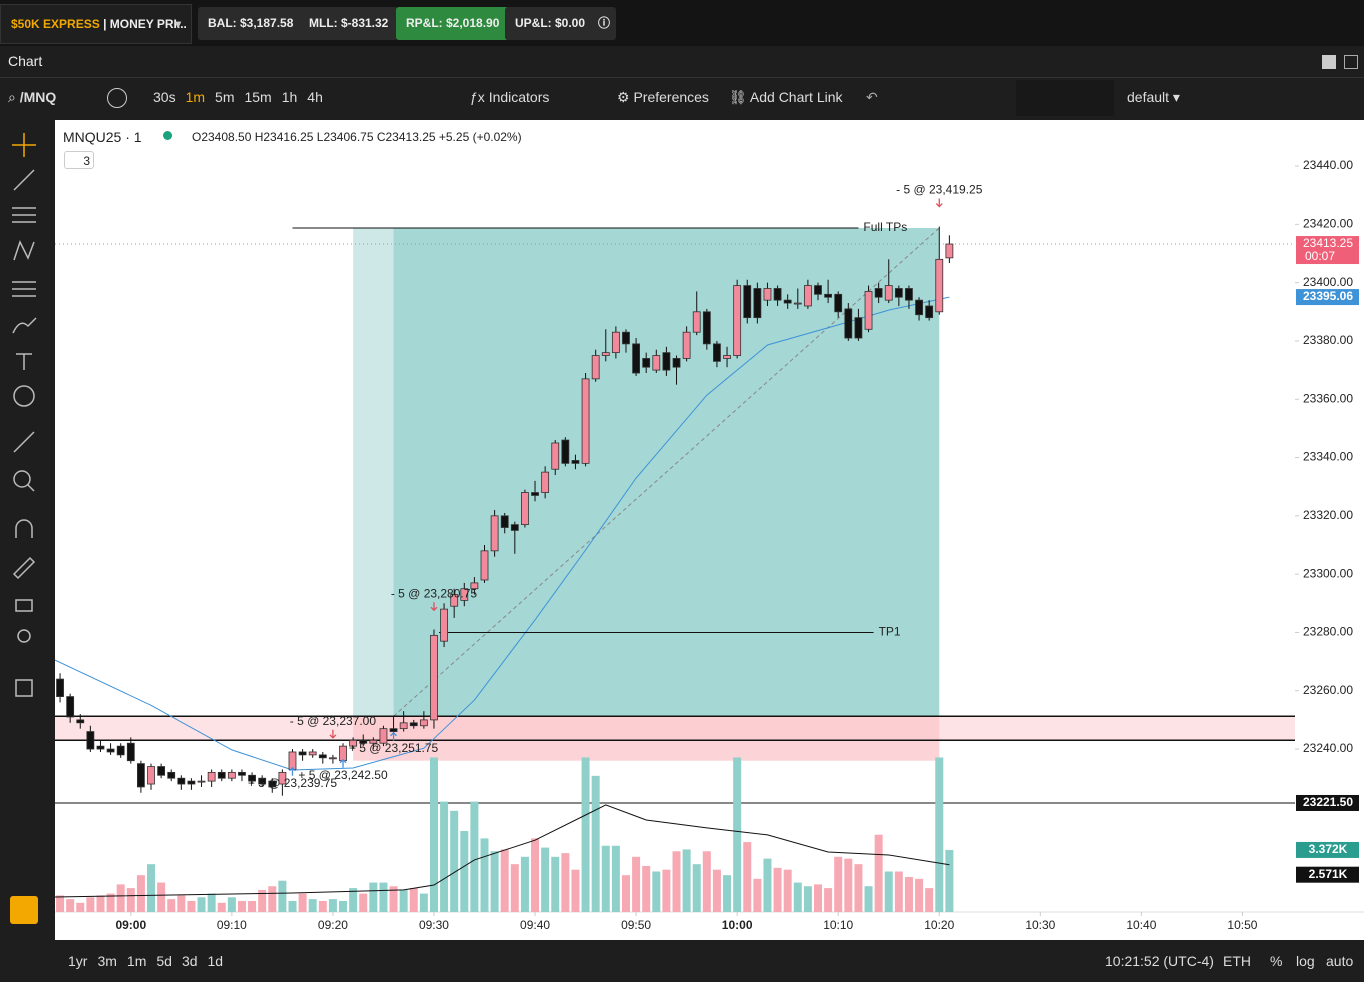 The height and width of the screenshot is (982, 1364). Describe the element at coordinates (251, 23) in the screenshot. I see `balance: BAL: $3,187.58` at that location.